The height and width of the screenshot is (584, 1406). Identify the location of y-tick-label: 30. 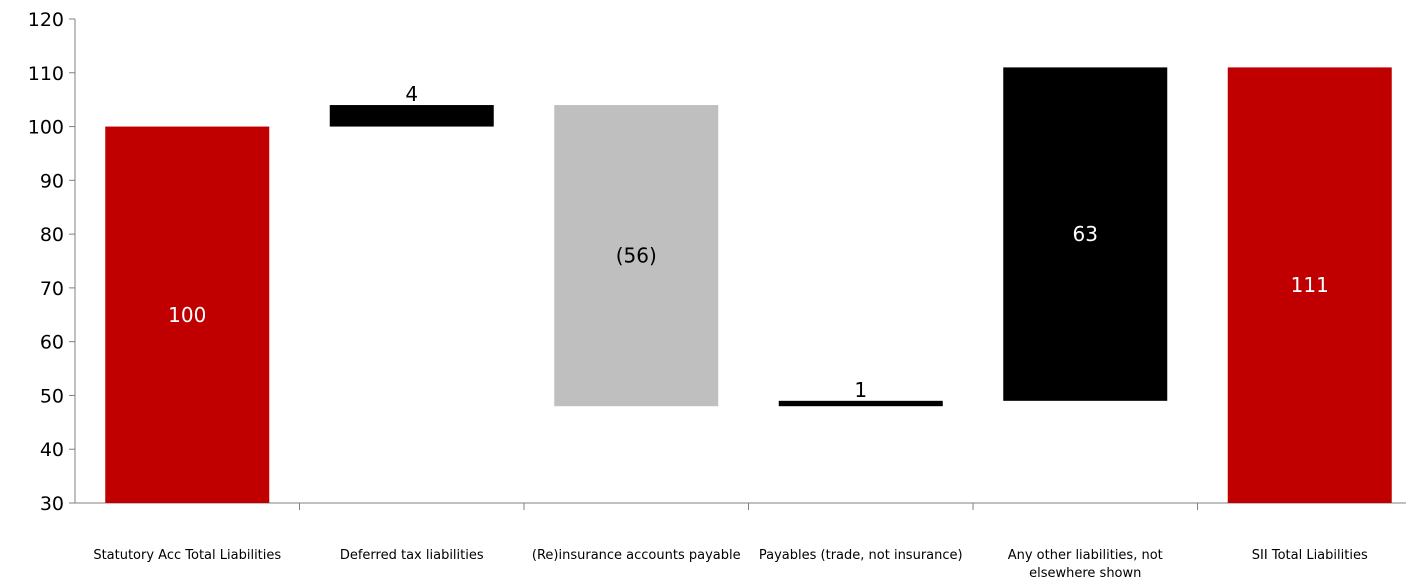
(52, 504).